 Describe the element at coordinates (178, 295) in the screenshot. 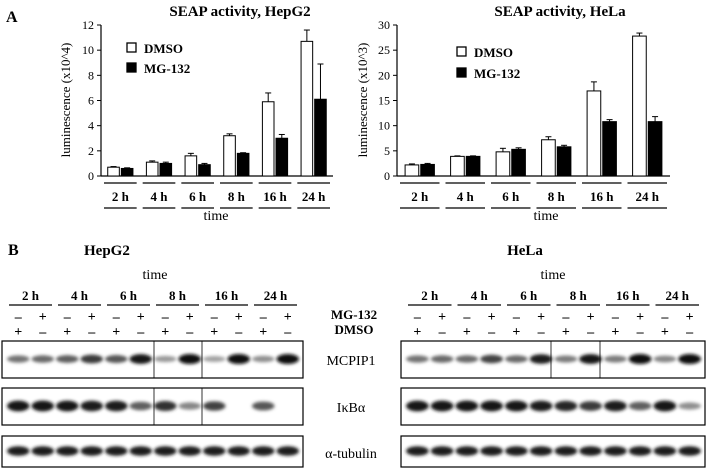

I see `timepoint-label: 8 h` at that location.